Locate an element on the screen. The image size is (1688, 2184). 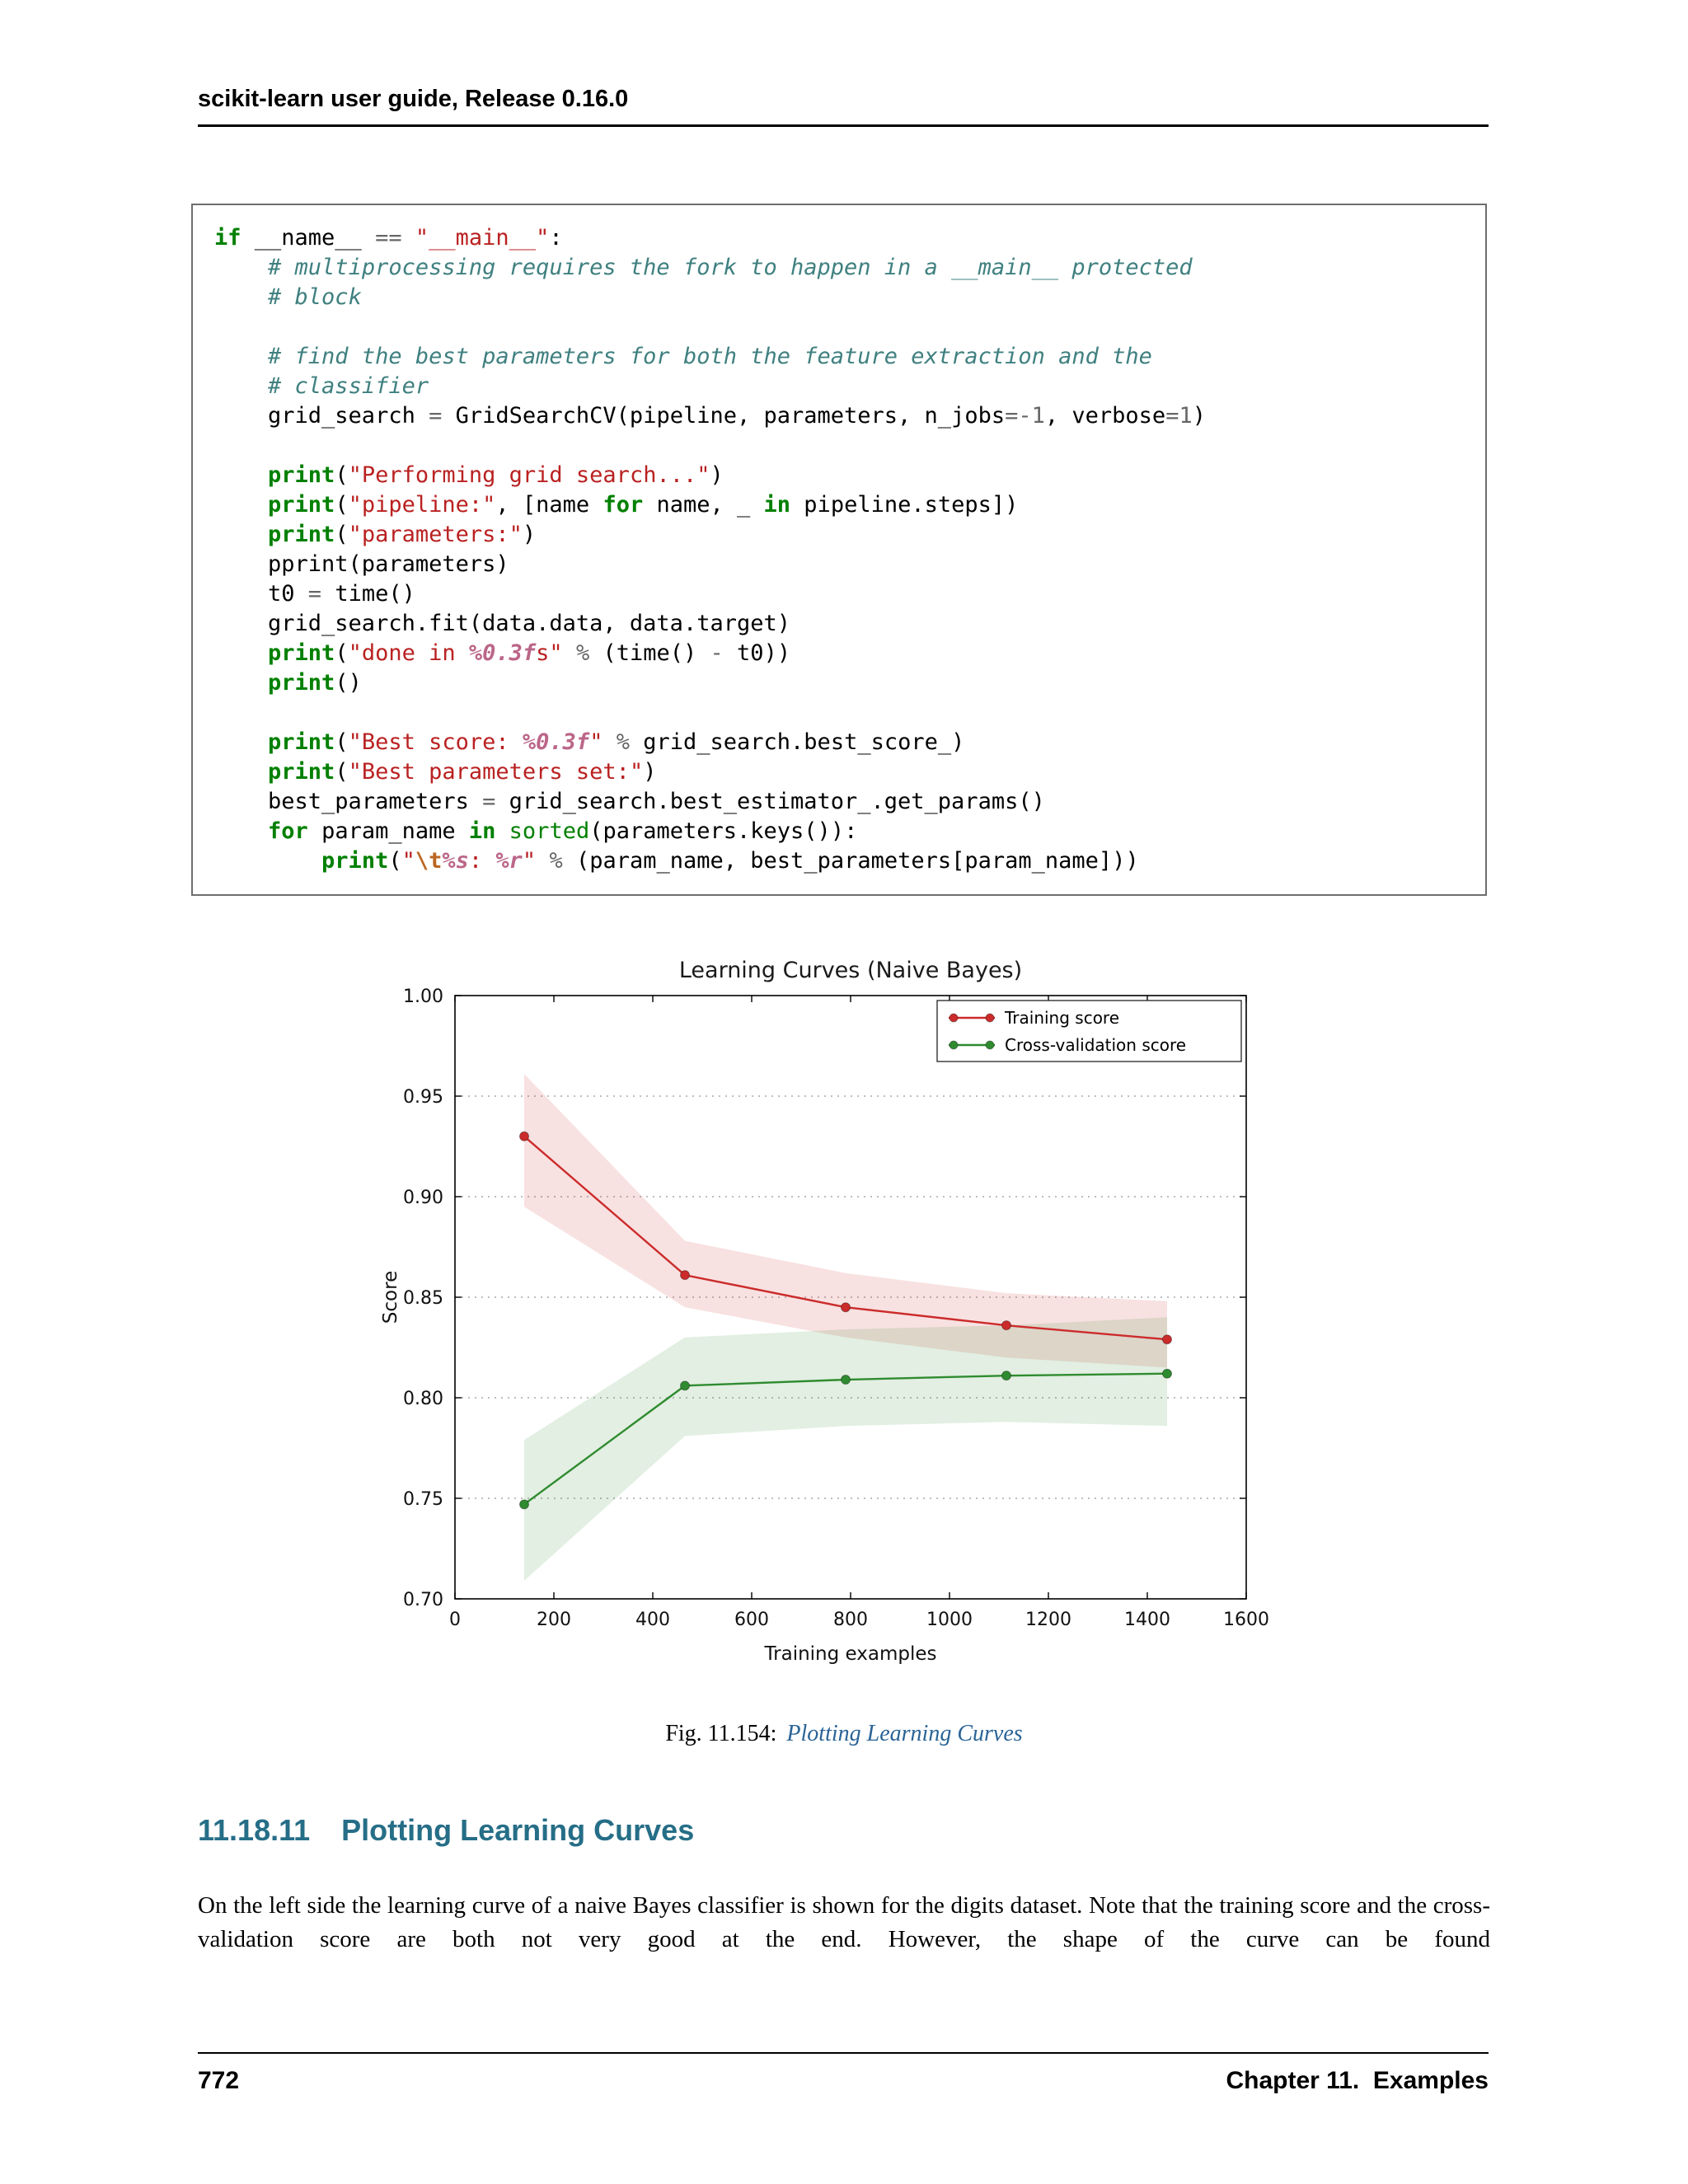
page-number: 772 is located at coordinates (219, 2080).